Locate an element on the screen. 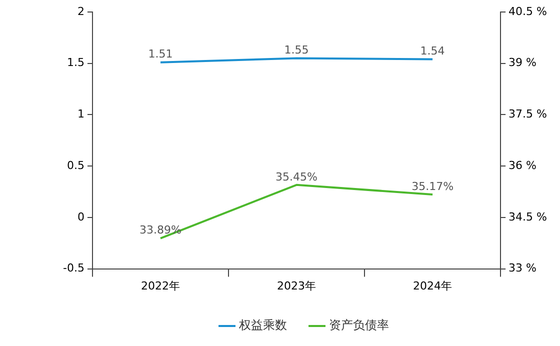 This screenshot has height=346, width=560. data-label: 33.89% is located at coordinates (161, 230).